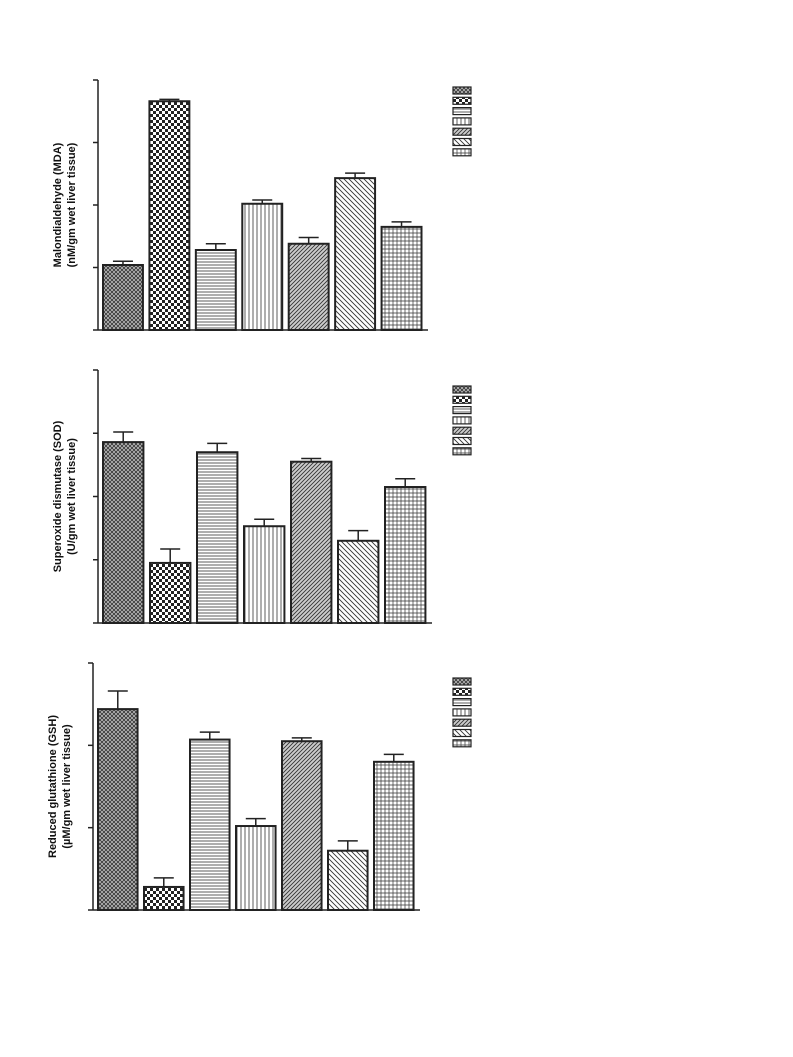 Image resolution: width=793 pixels, height=1057 pixels. I want to click on y-axis-label: Malondialdehyde (MDA), so click(58, 204).